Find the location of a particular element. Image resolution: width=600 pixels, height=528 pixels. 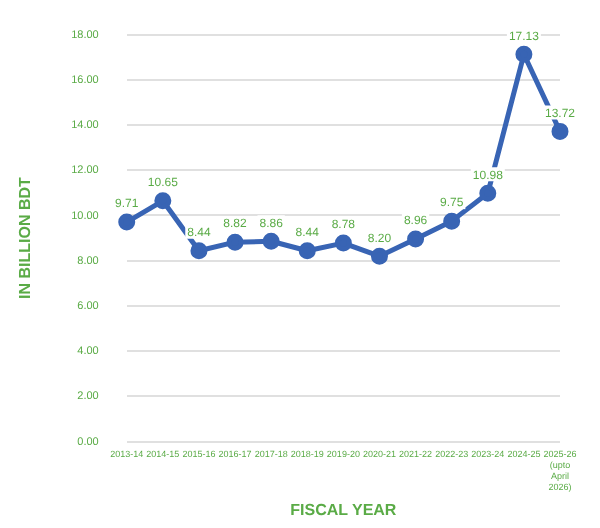

y-axis-title: IN BILLION BDT is located at coordinates (25, 238).